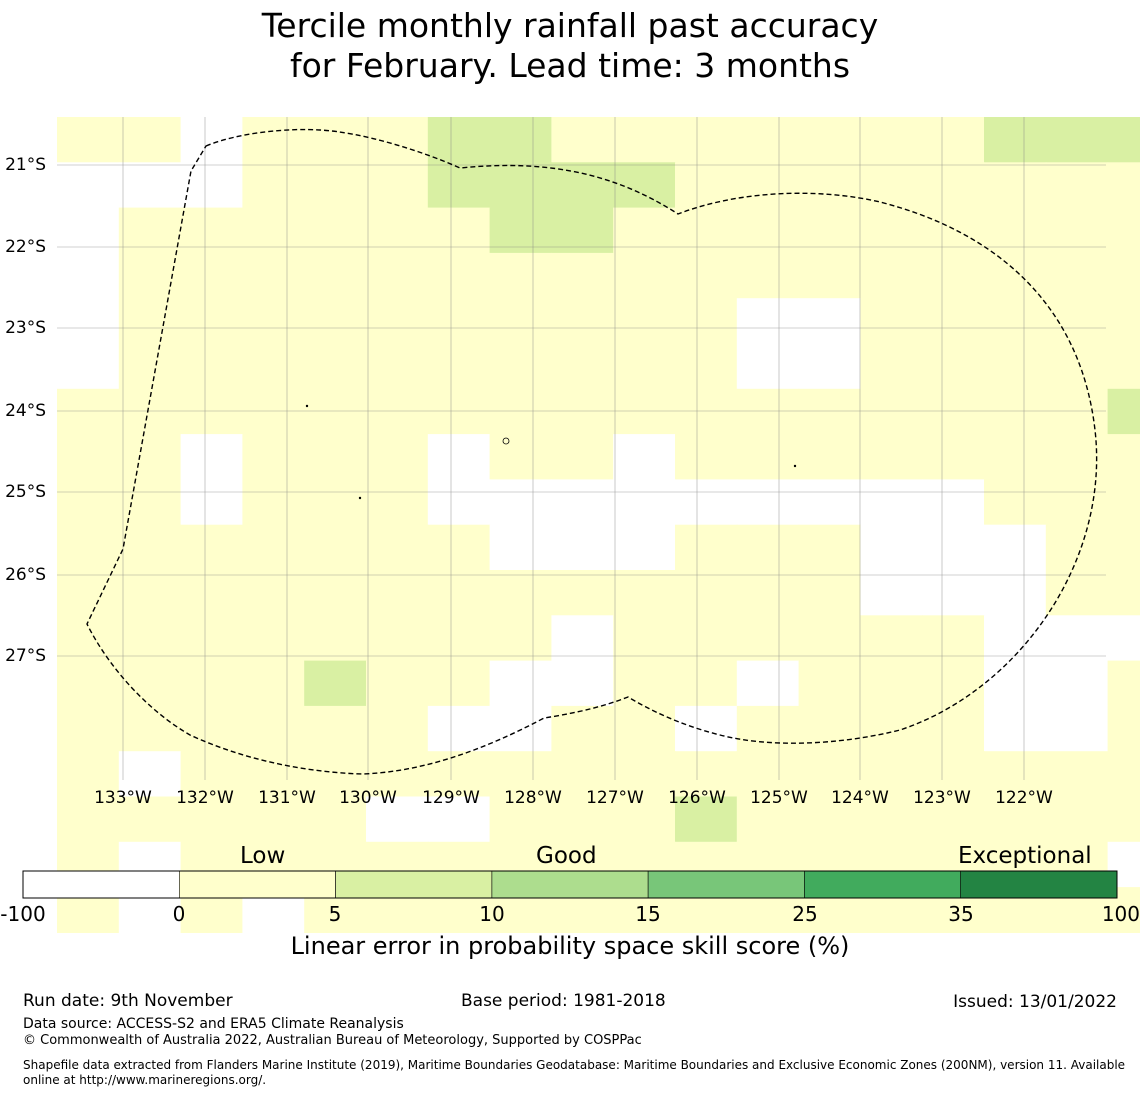  Describe the element at coordinates (570, 25) in the screenshot. I see `chart-title-line-1: Tercile monthly rainfall past accuracy` at that location.